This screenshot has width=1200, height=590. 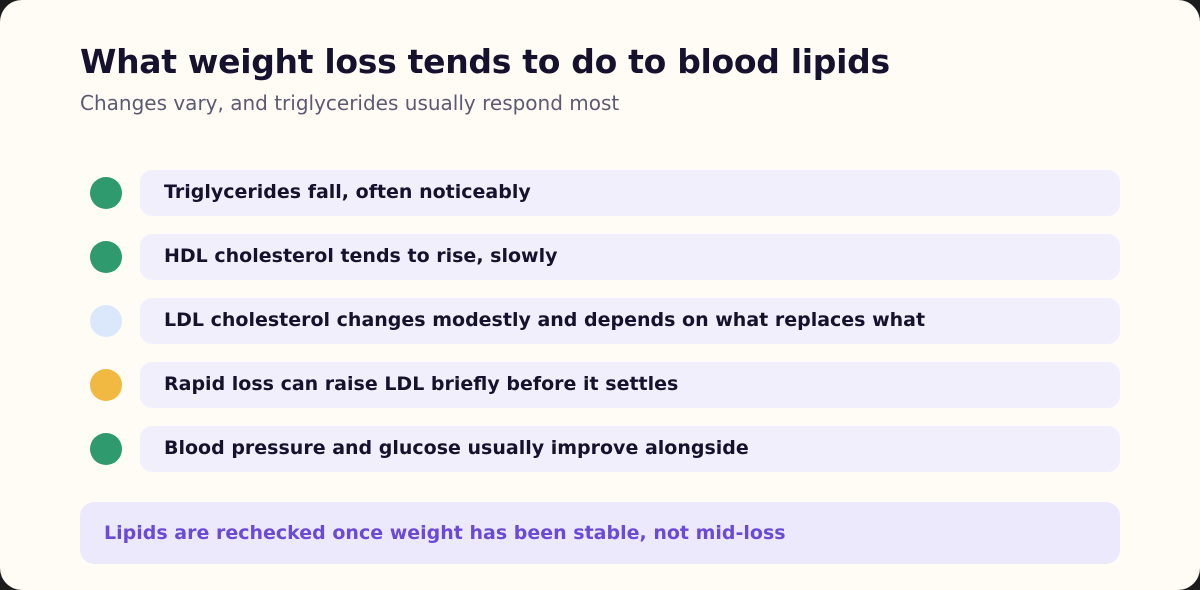 I want to click on list-item-pill: Triglycerides fall, often noticeably, so click(x=630, y=193).